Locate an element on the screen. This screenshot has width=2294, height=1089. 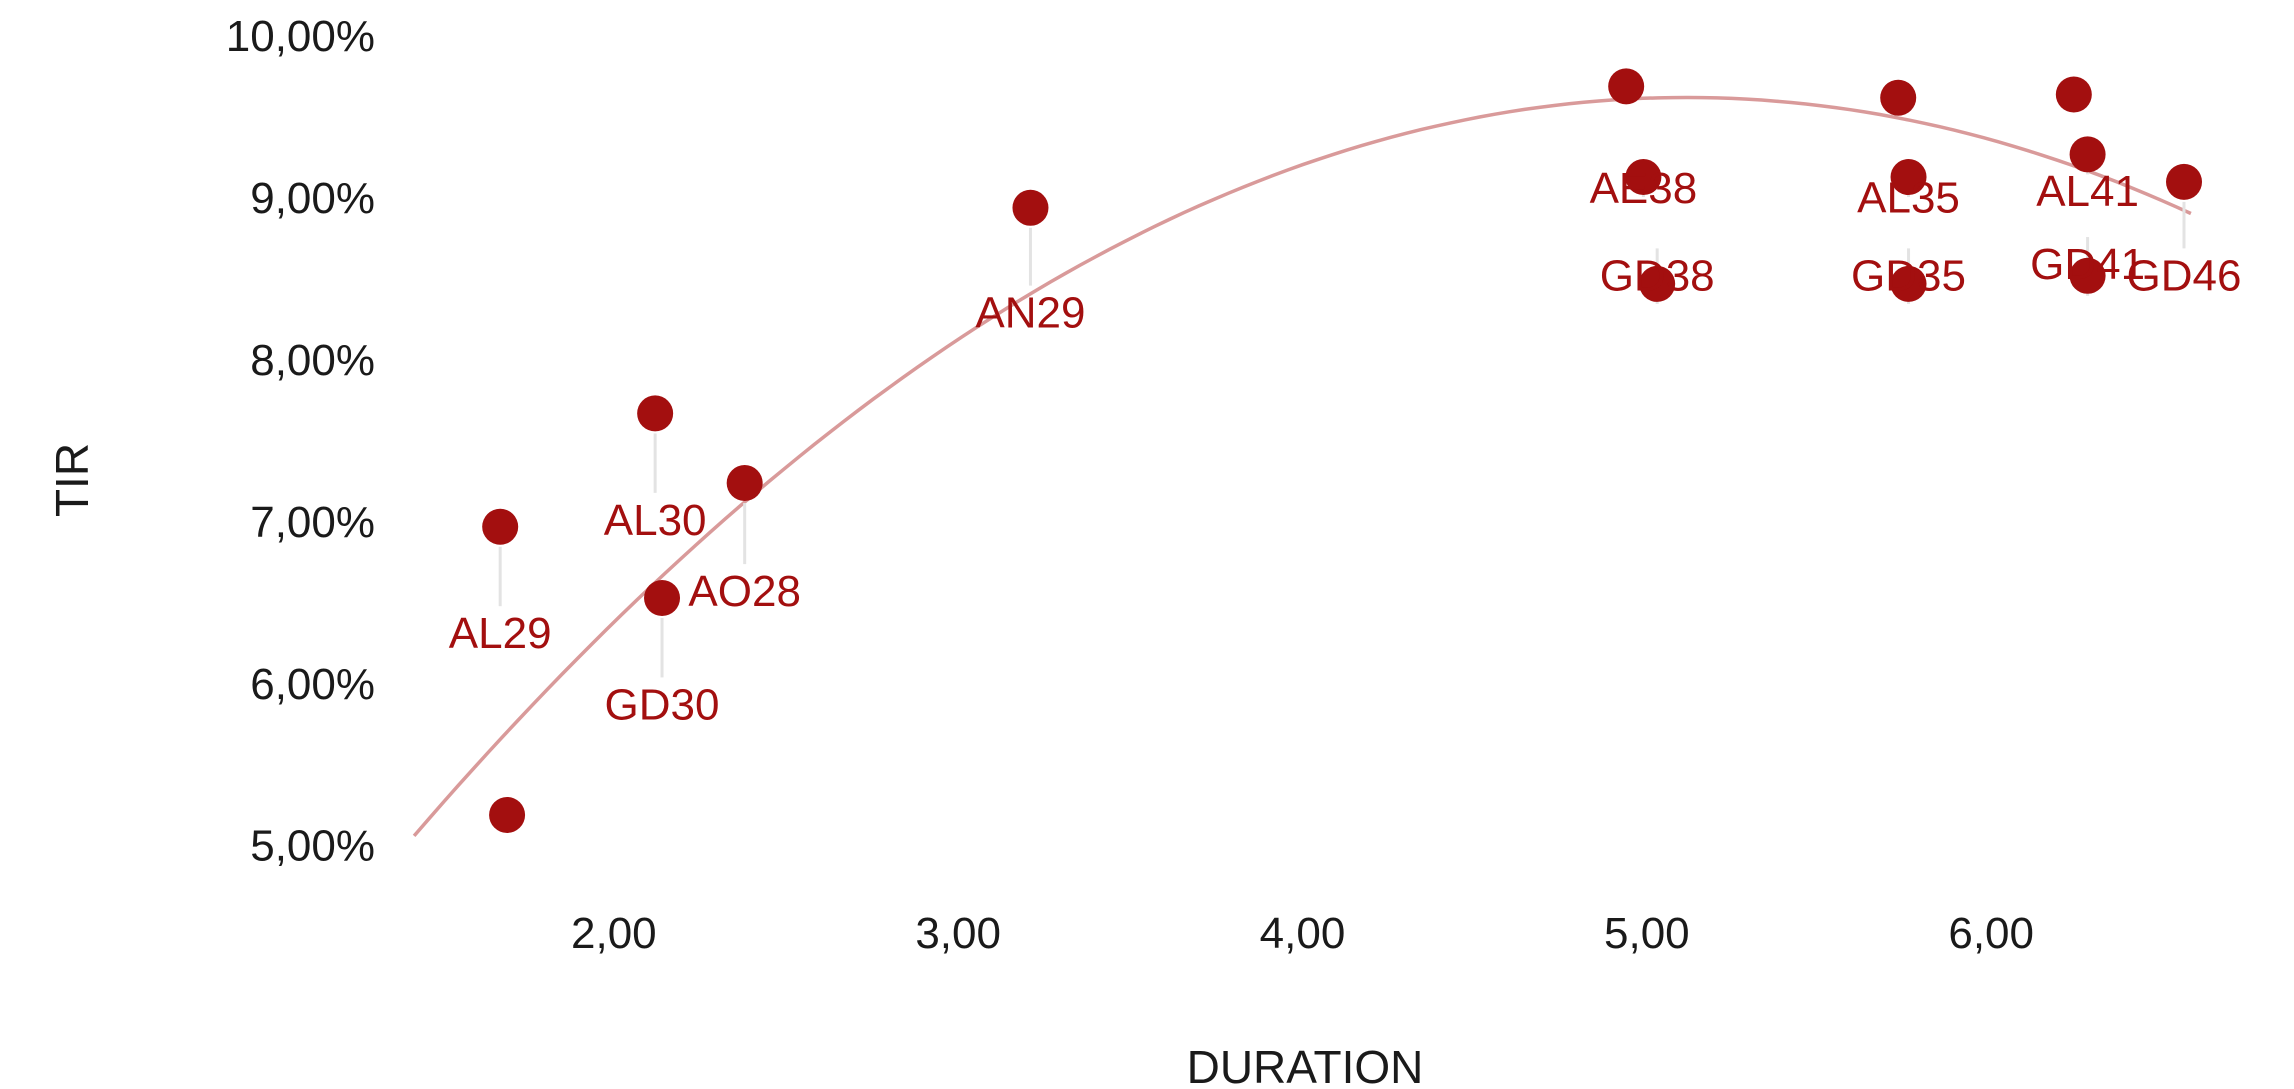
x-axis-ticks: 2,00 3,00 4,00 5,00 6,00 is located at coordinates (1302, 933).